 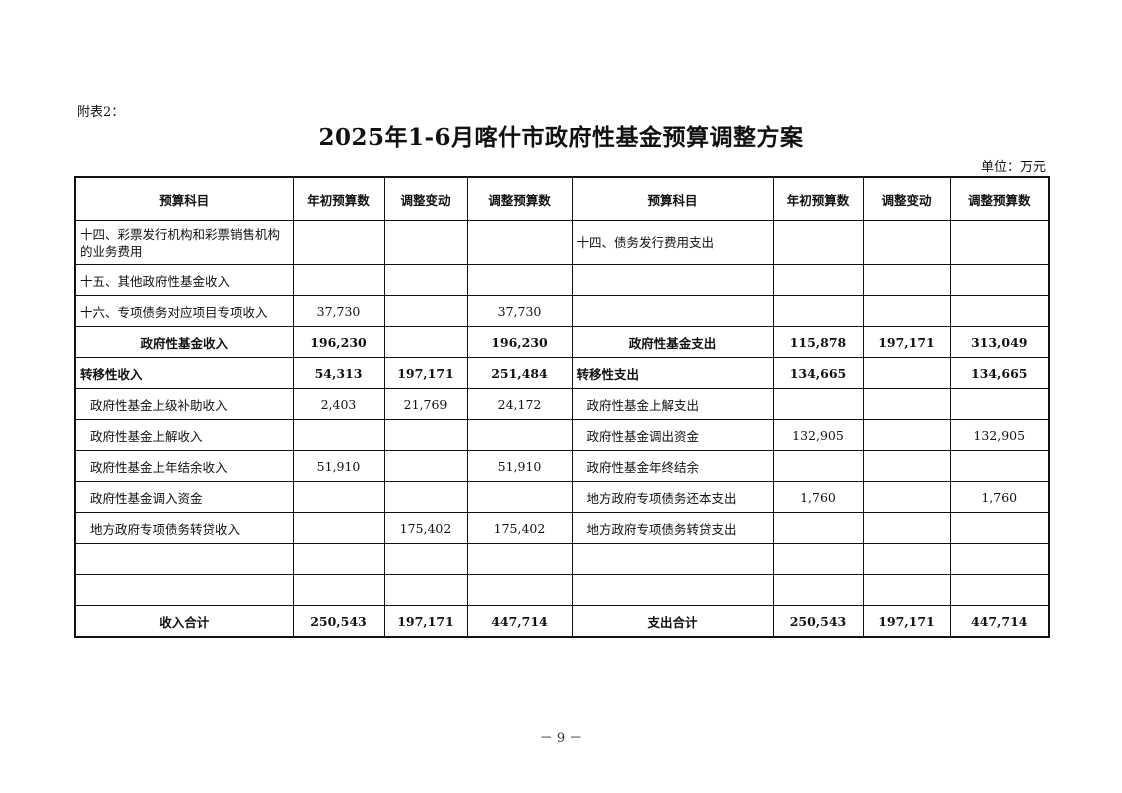 What do you see at coordinates (818, 342) in the screenshot?
I see `amount-cell: 115,878` at bounding box center [818, 342].